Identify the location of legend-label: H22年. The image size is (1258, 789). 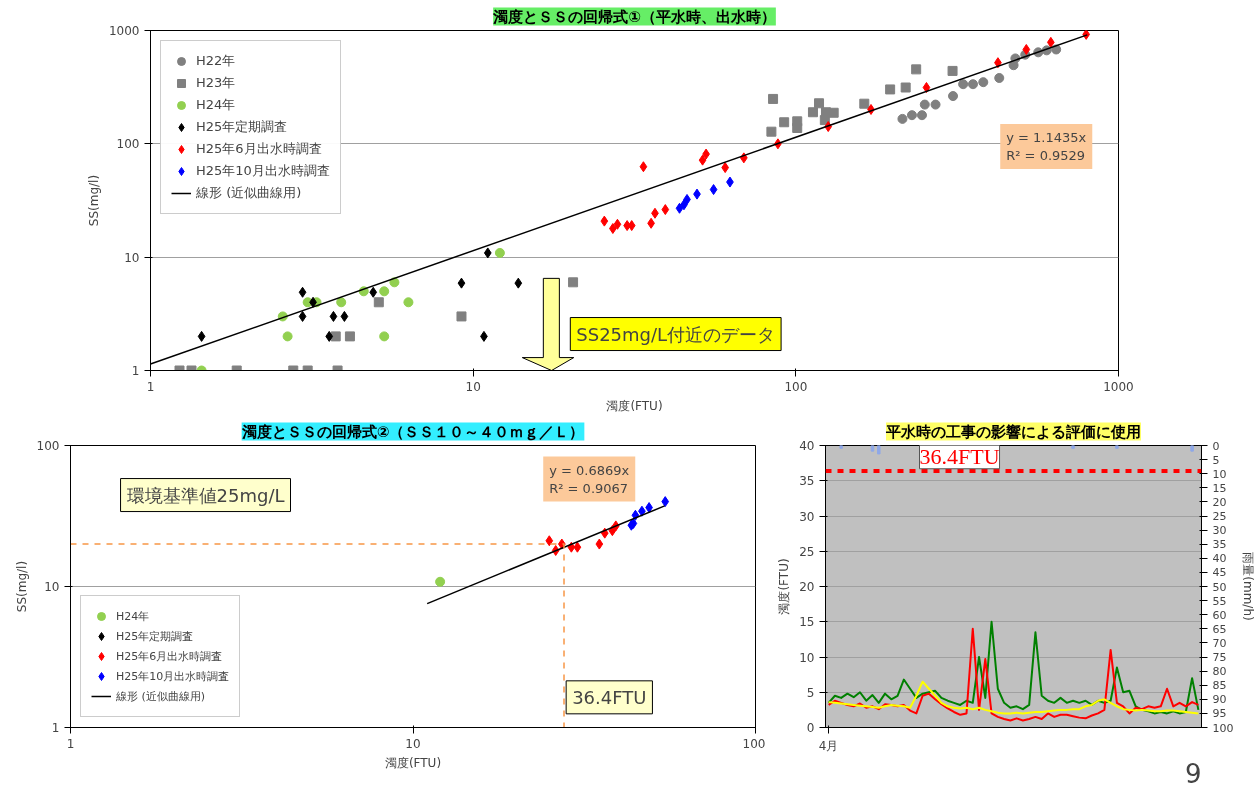
(216, 61).